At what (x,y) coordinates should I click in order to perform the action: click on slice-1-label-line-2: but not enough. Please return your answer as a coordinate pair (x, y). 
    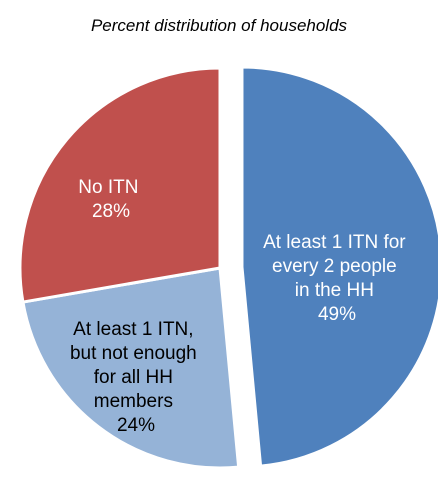
    Looking at the image, I should click on (133, 353).